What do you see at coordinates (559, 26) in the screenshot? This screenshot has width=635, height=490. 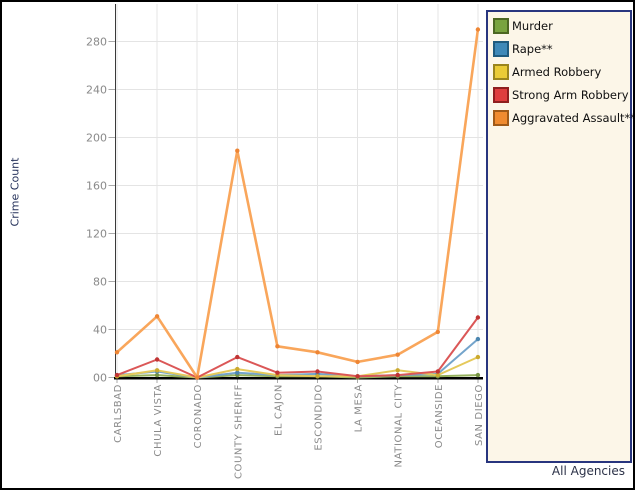 I see `legend-item-murder: Murder` at bounding box center [559, 26].